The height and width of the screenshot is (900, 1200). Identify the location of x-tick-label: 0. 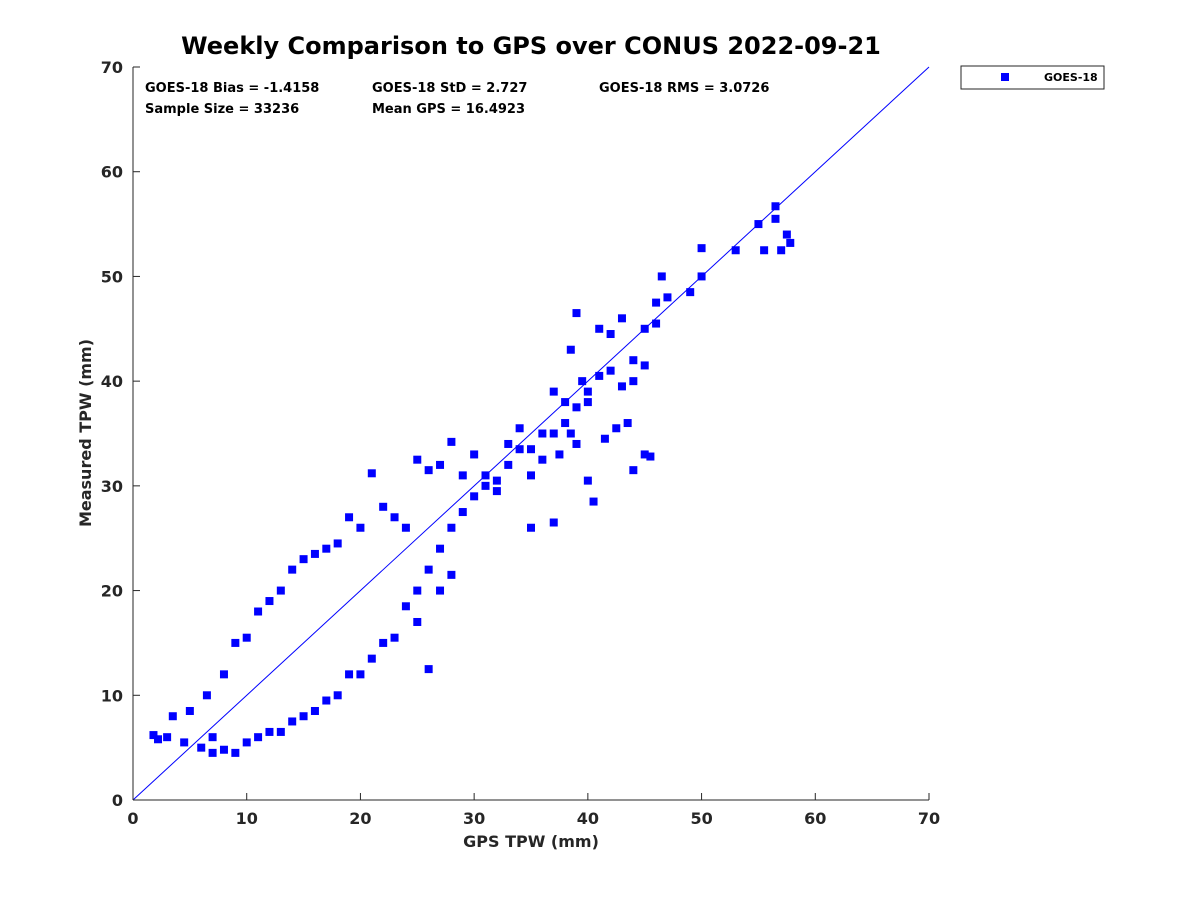
(132, 818).